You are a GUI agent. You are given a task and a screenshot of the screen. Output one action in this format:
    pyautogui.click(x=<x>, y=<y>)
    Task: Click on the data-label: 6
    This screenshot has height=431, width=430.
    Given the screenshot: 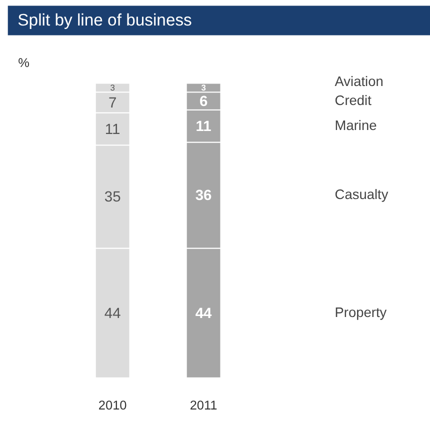 What is the action you would take?
    pyautogui.click(x=203, y=102)
    